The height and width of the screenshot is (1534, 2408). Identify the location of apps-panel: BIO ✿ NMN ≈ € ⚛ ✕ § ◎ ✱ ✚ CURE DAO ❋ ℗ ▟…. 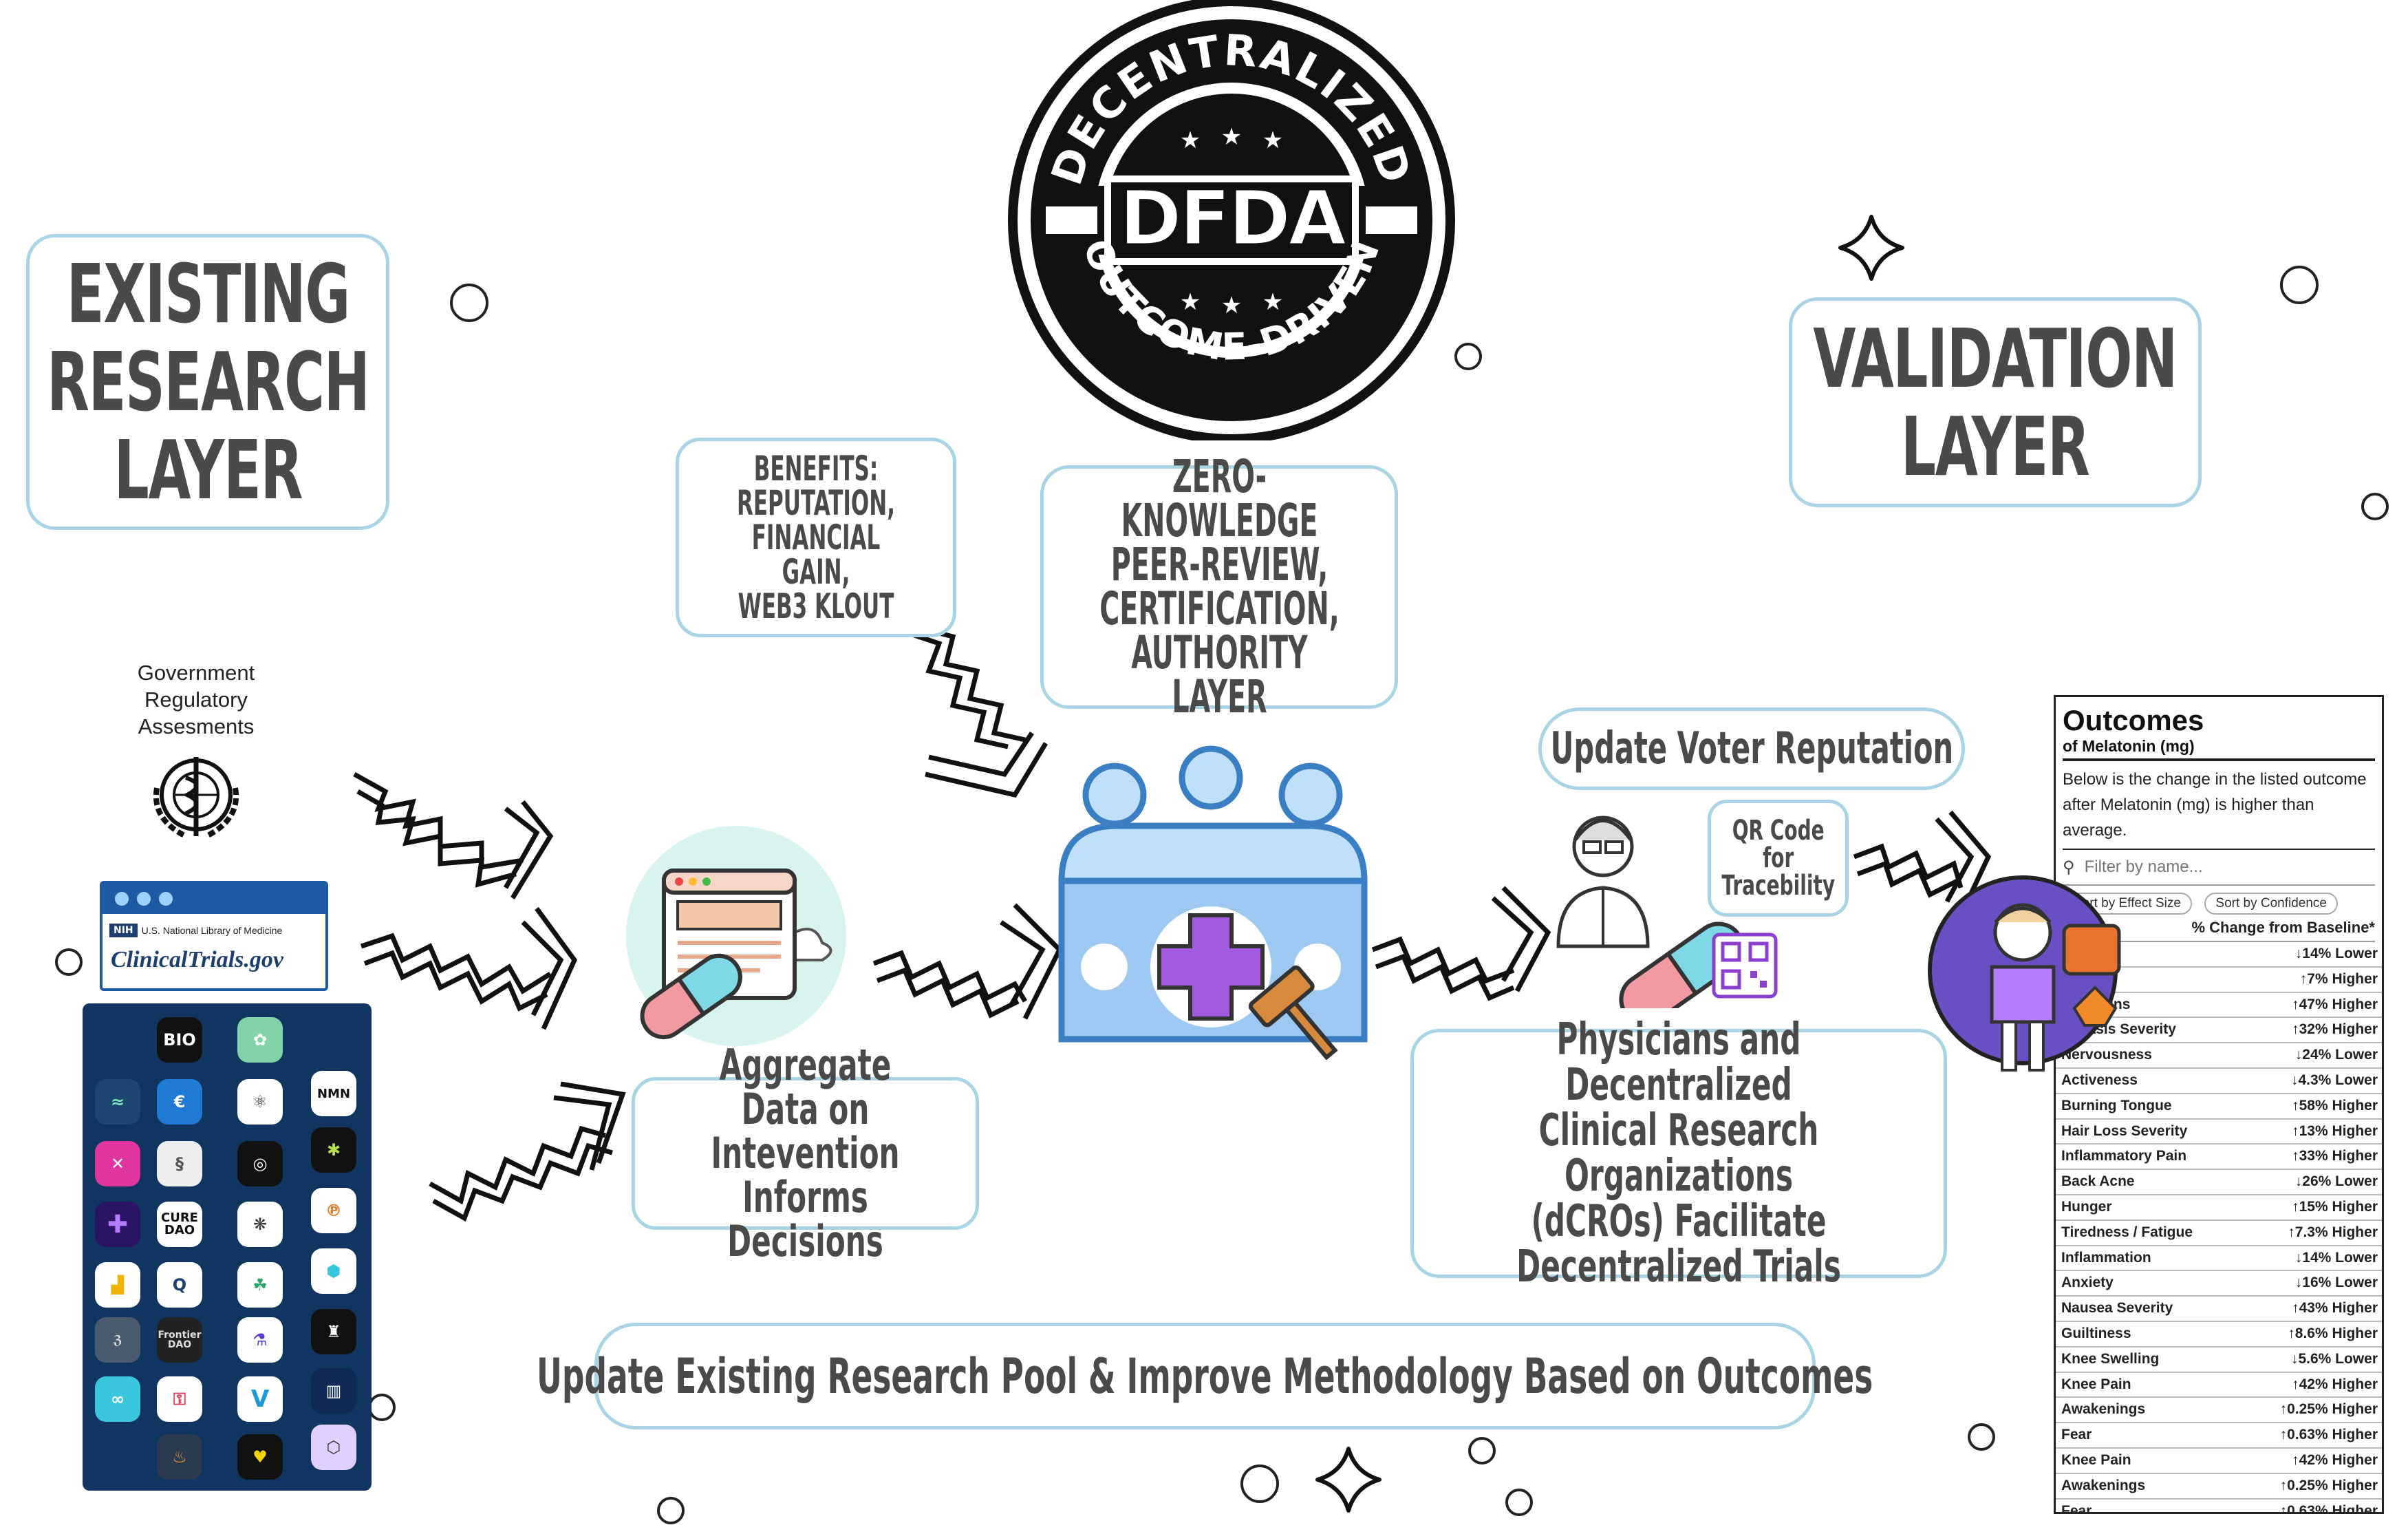
(227, 1247).